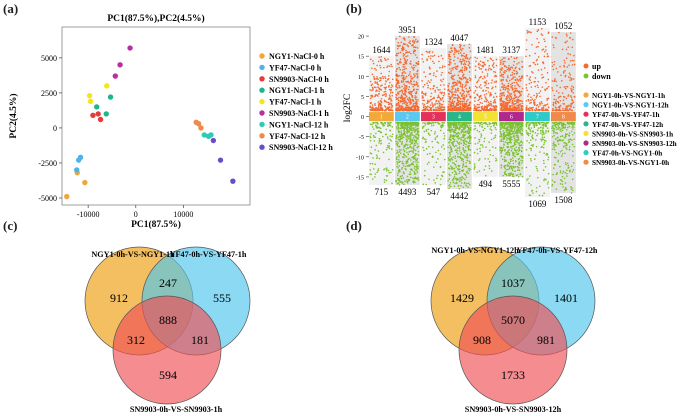 This screenshot has height=416, width=685. Describe the element at coordinates (538, 22) in the screenshot. I see `log2fc-up-count: 1153` at that location.